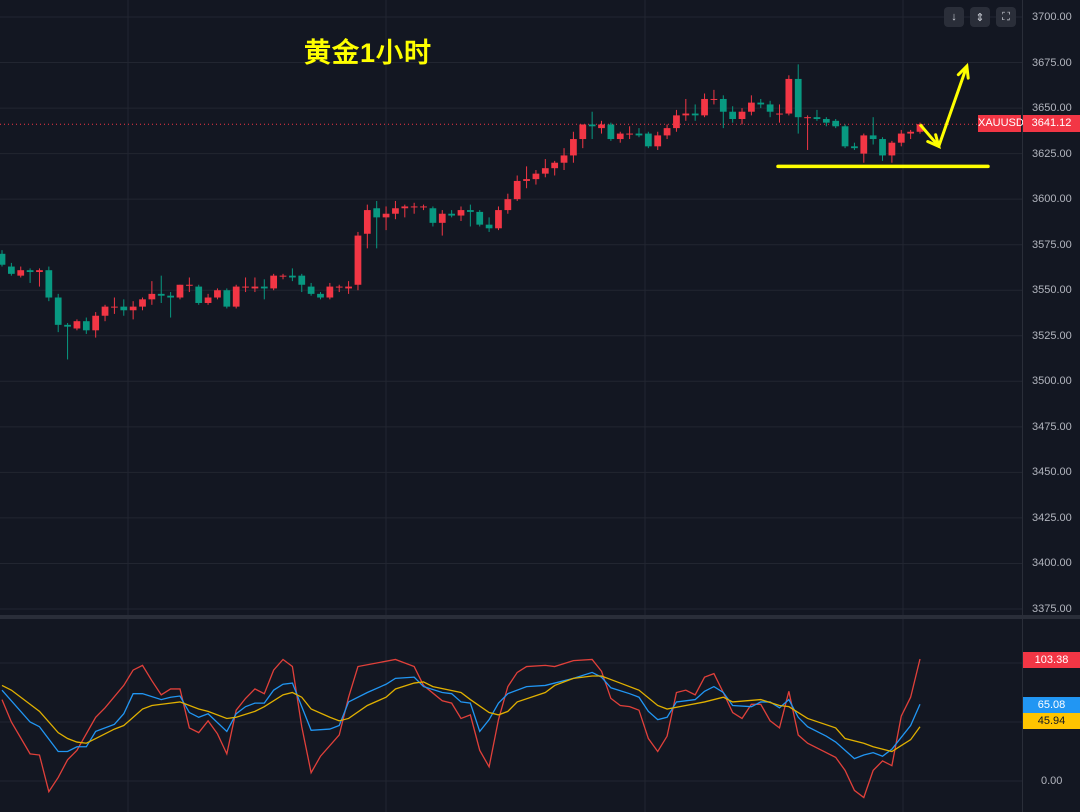  What do you see at coordinates (1052, 244) in the screenshot?
I see `price-tick-label: 3575.00` at bounding box center [1052, 244].